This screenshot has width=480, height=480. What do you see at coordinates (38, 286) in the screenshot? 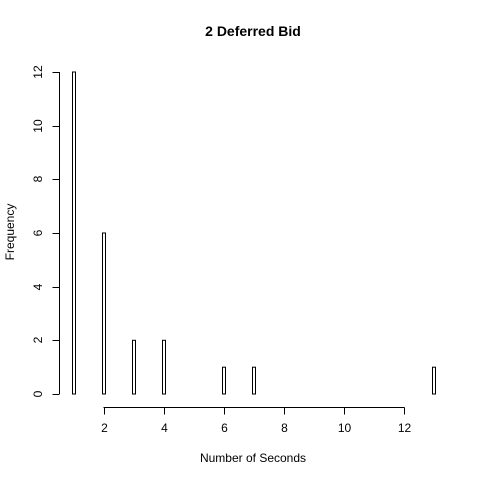
I see `y-tick-label-4: 4` at bounding box center [38, 286].